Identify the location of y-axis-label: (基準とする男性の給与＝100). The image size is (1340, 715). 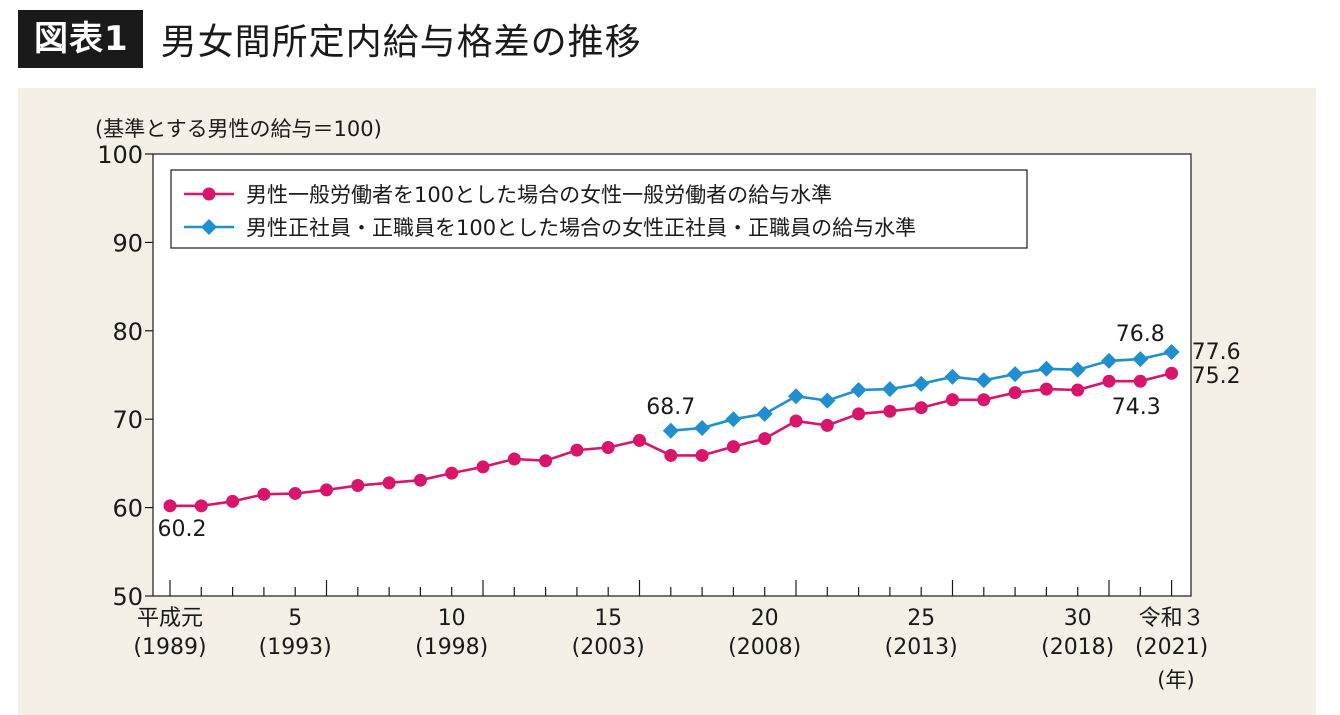
(238, 129).